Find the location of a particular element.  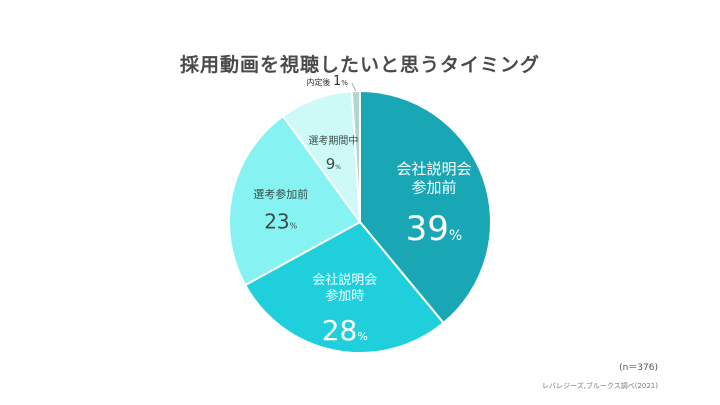

leader-line is located at coordinates (354, 87).